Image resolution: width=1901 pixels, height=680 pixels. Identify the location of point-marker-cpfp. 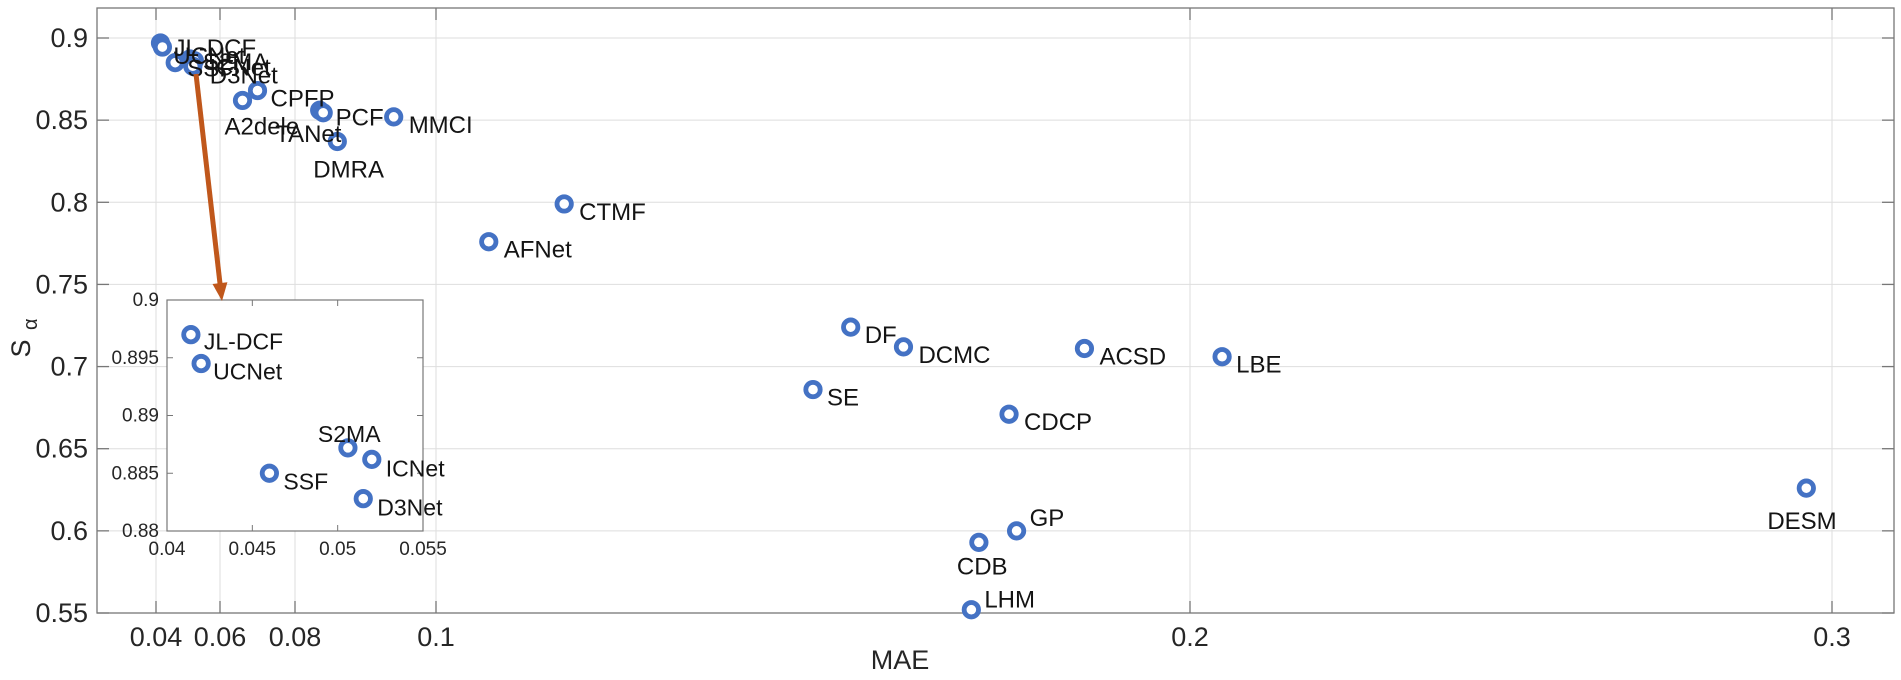
(257, 90).